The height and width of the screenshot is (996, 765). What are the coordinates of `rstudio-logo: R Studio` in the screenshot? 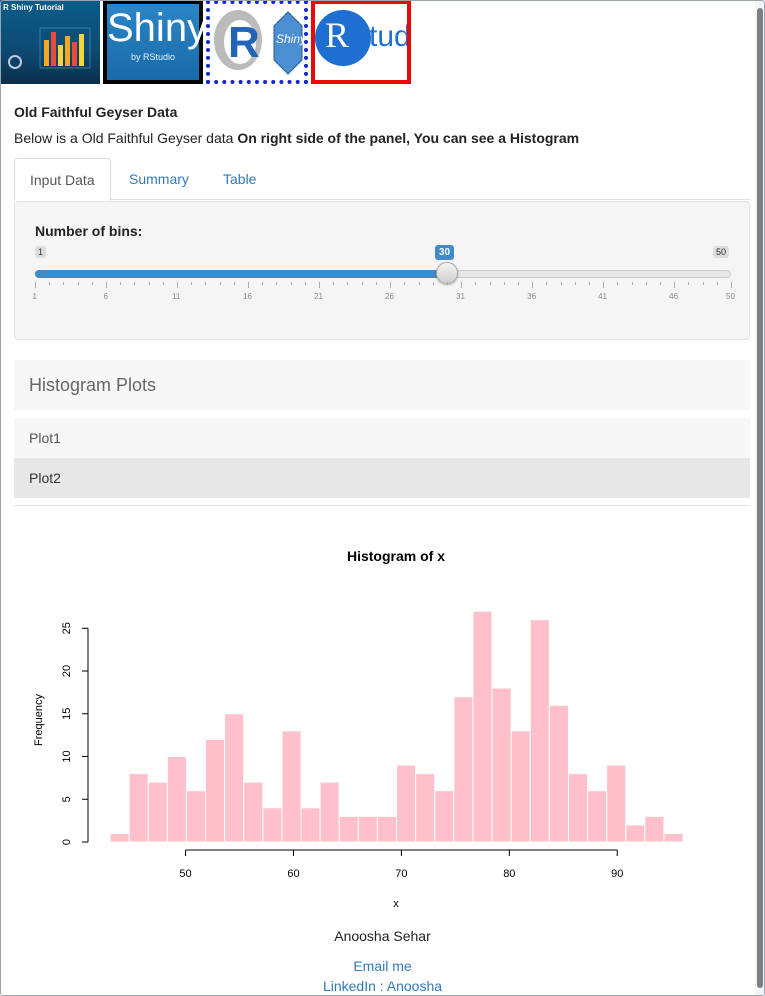 It's located at (361, 42).